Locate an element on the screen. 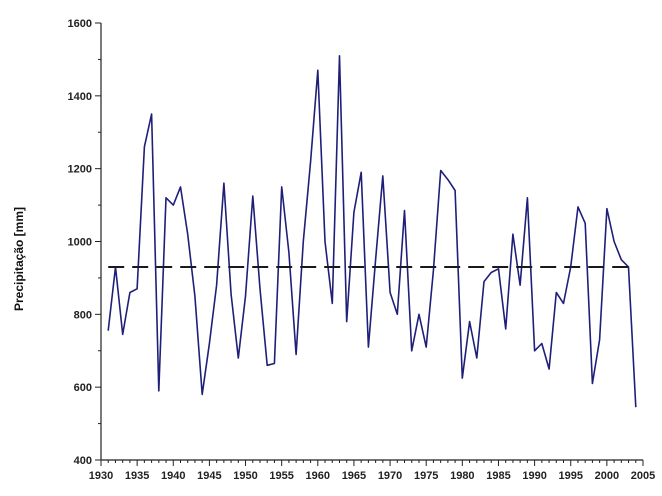 Image resolution: width=662 pixels, height=496 pixels. y-tick-label: 400 is located at coordinates (83, 461).